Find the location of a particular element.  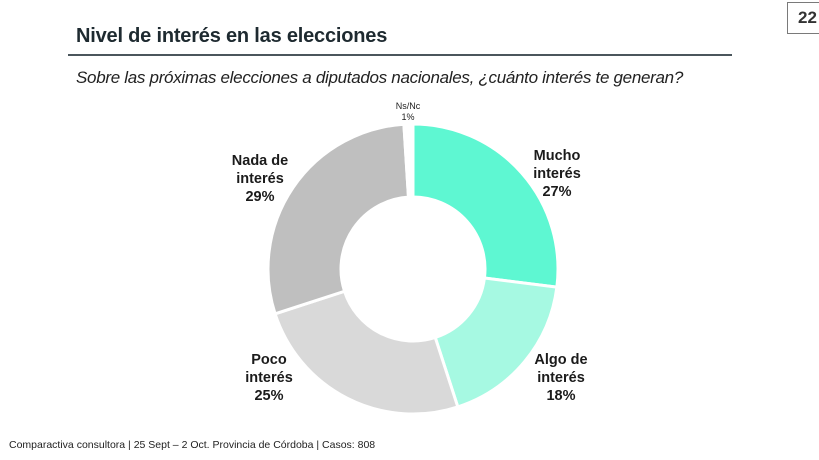

label-nada-value: 29% is located at coordinates (259, 197).